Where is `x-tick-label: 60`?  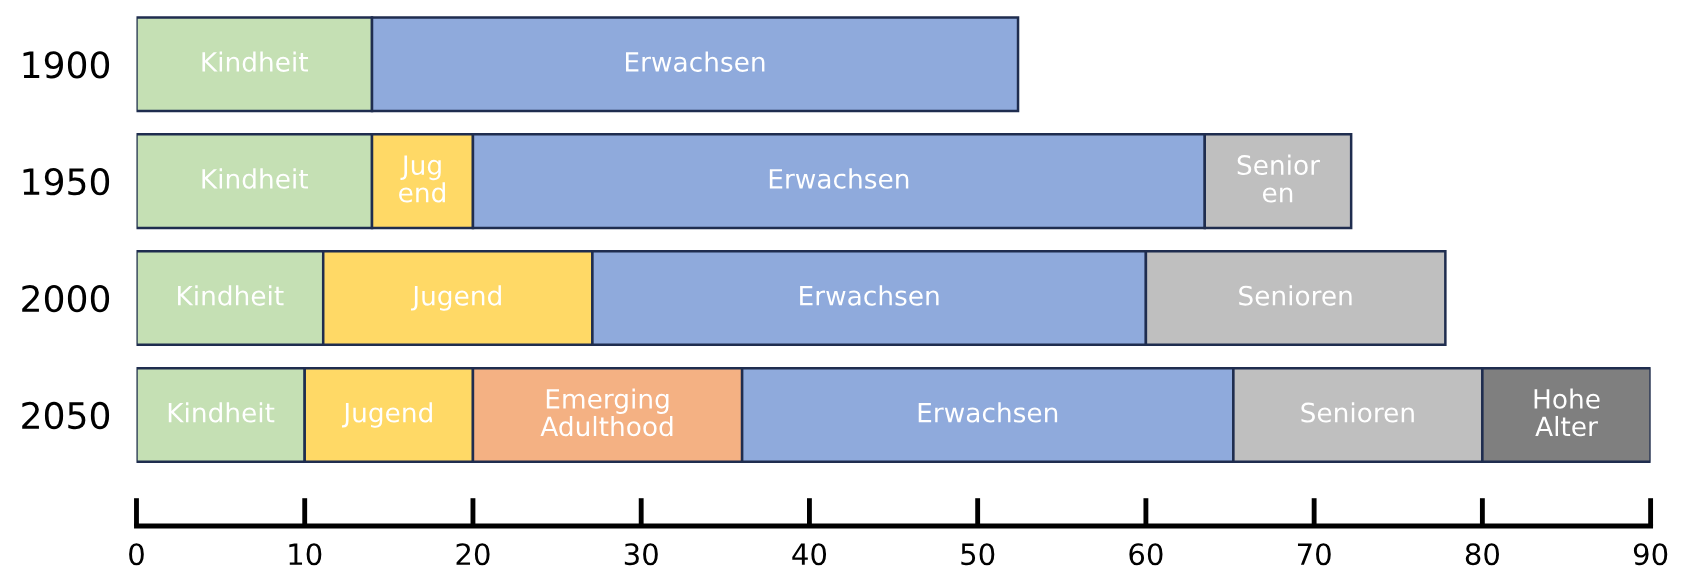
x-tick-label: 60 is located at coordinates (1146, 554).